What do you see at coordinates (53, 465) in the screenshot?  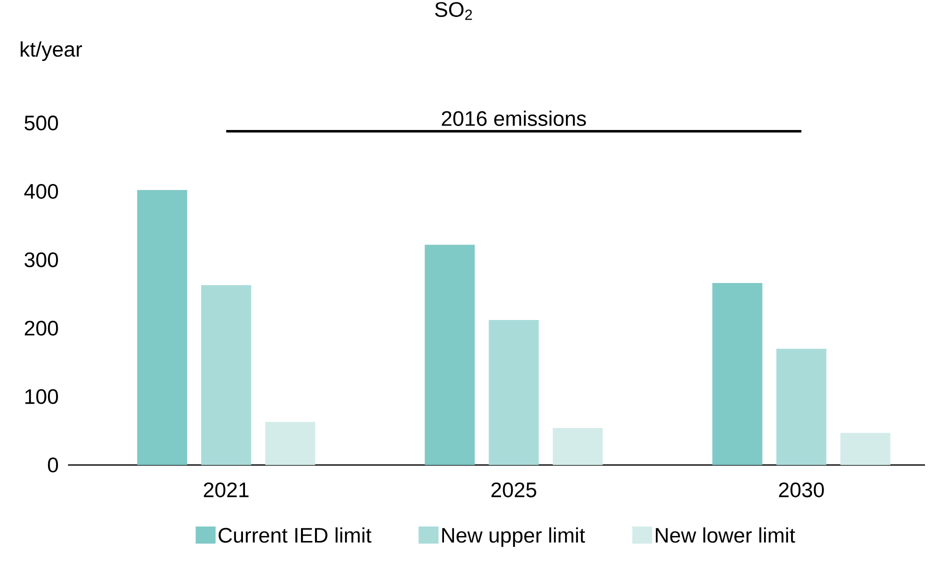 I see `y-tick-label: 0` at bounding box center [53, 465].